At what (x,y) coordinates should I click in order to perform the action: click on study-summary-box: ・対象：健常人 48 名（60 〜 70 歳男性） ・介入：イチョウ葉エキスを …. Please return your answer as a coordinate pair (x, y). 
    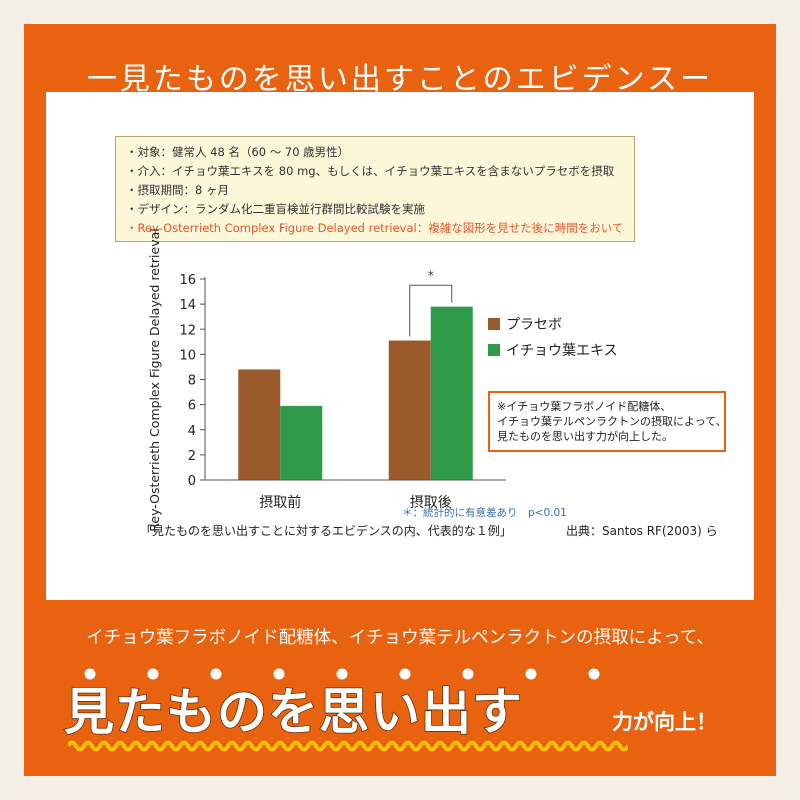
    Looking at the image, I should click on (375, 189).